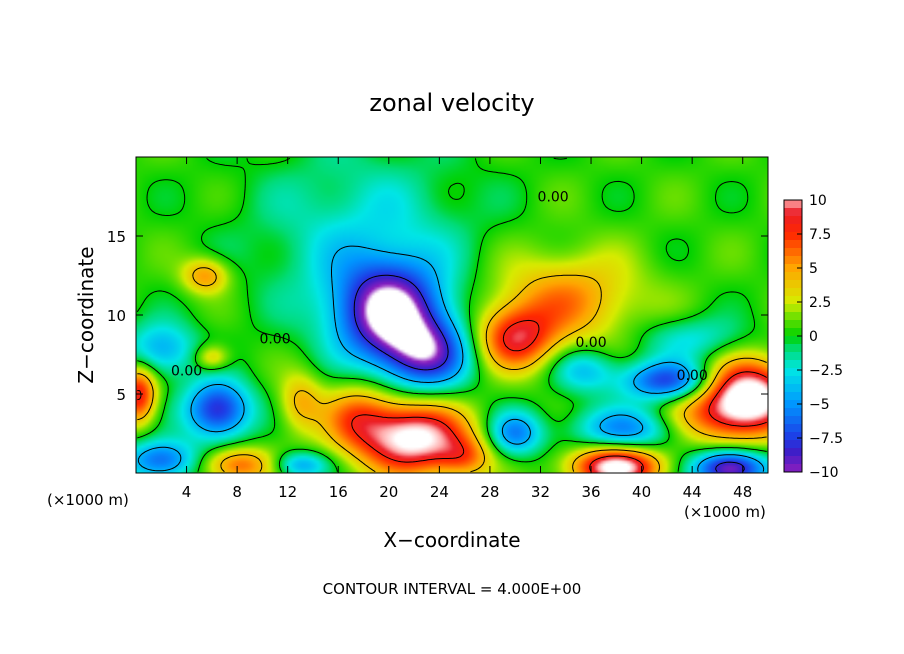  What do you see at coordinates (819, 405) in the screenshot?
I see `colorbar-tick-label: −5` at bounding box center [819, 405].